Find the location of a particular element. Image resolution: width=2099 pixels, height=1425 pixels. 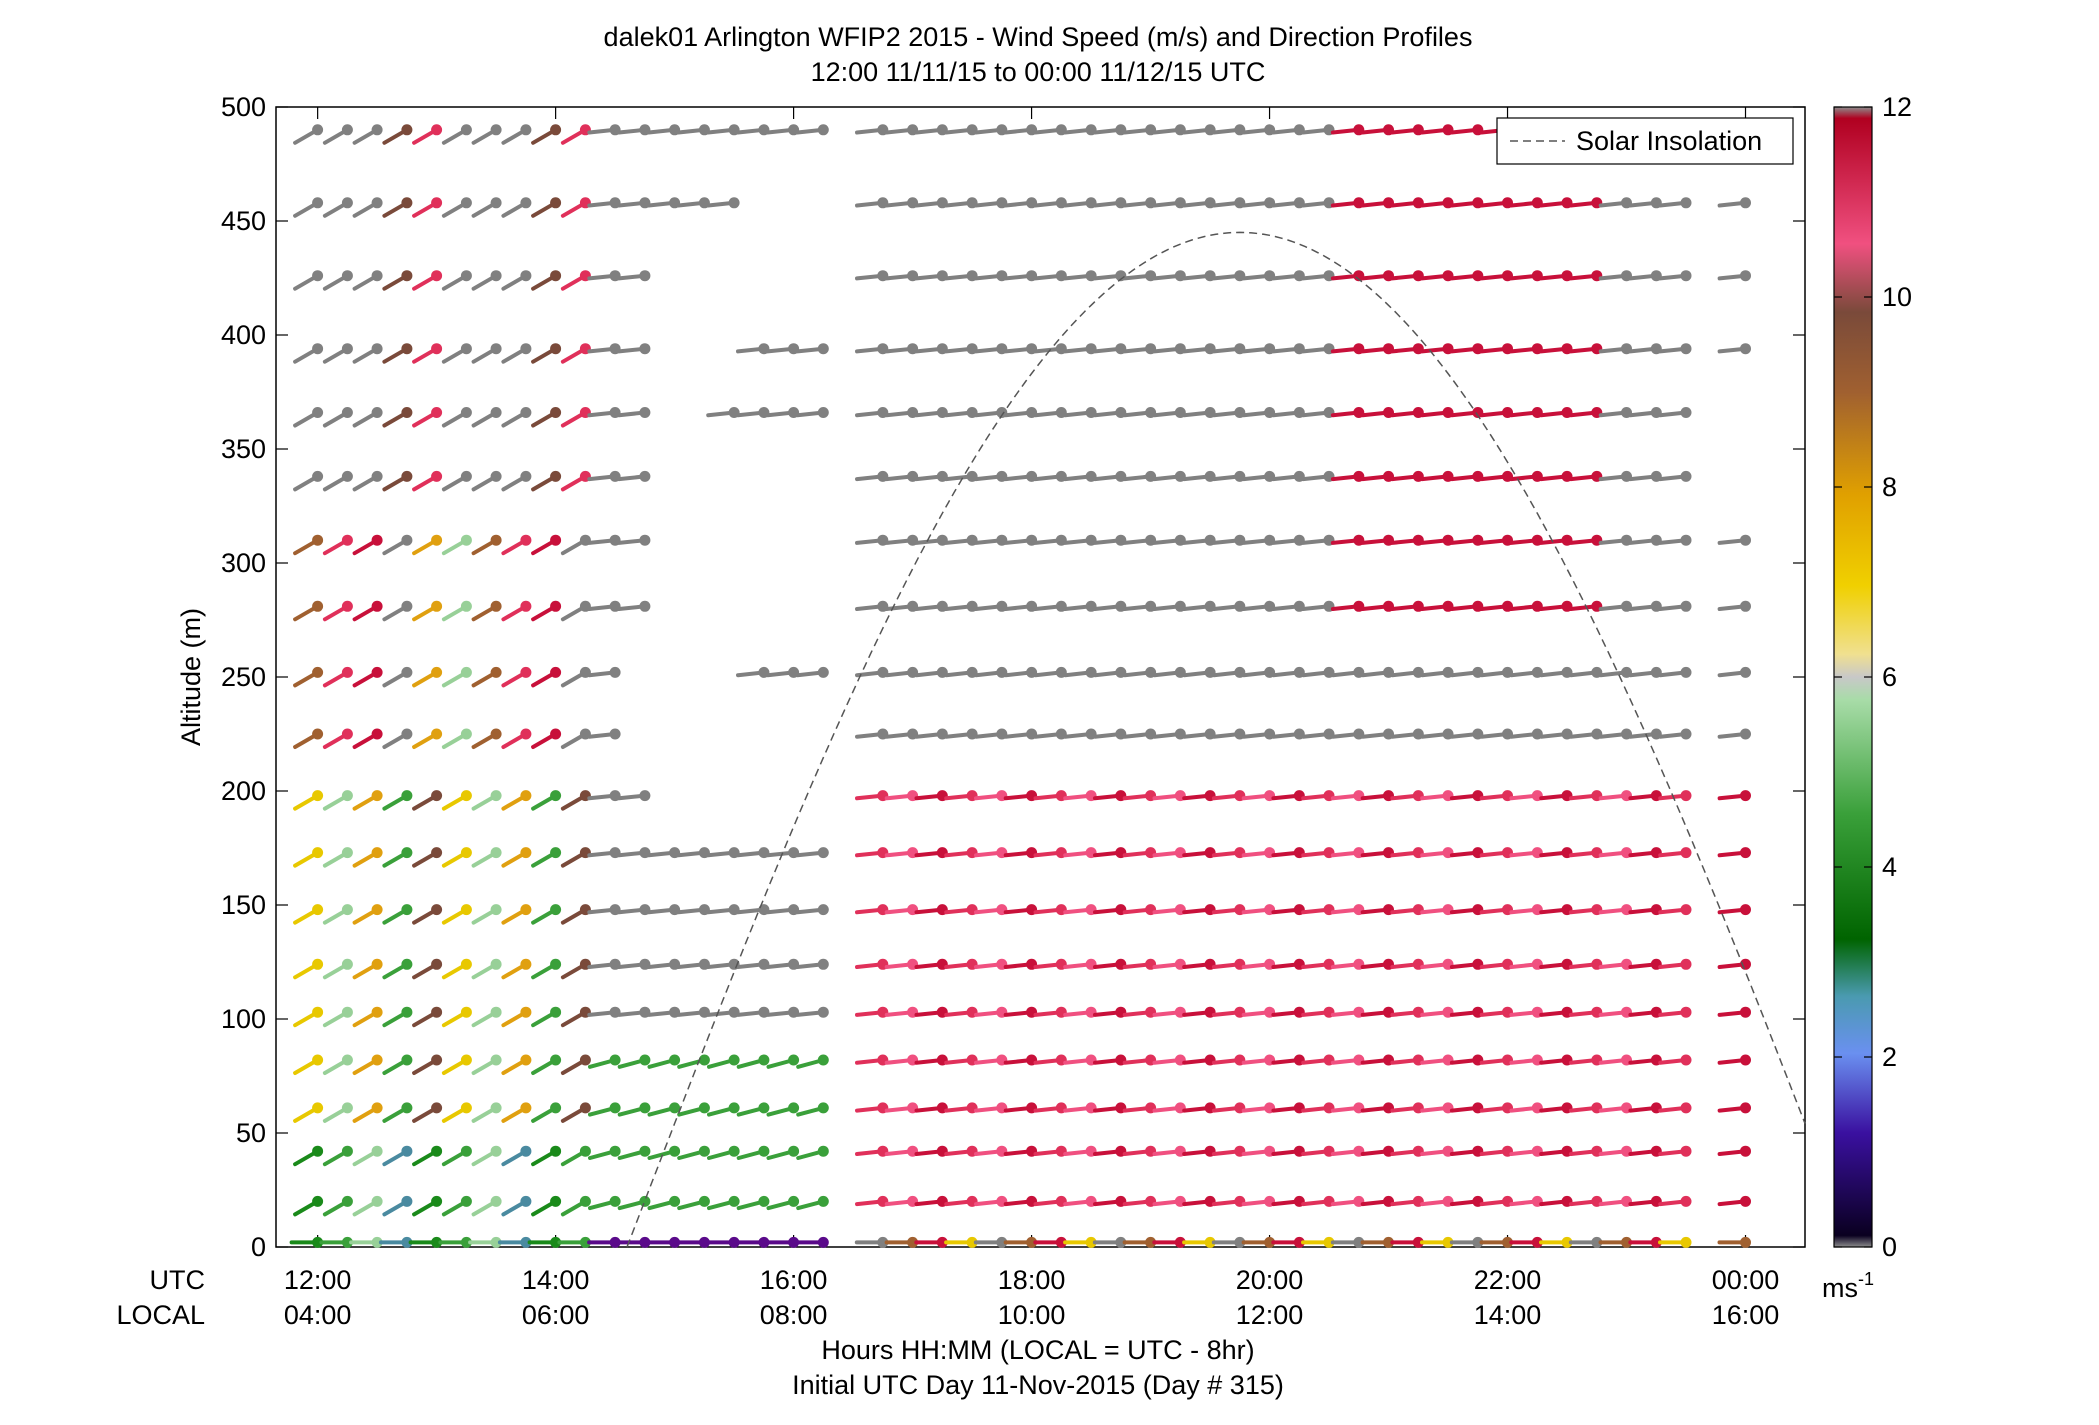

chart-subtitle: 12:00 11/11/15 to 00:00 11/12/15 UTC is located at coordinates (1038, 72).